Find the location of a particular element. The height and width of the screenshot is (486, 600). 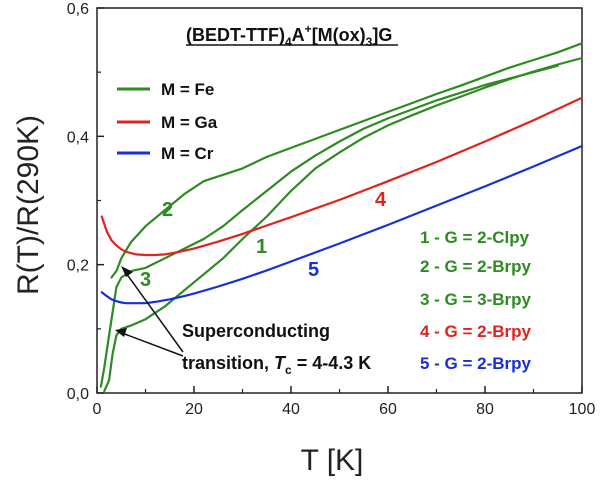

annotation-line2: transition, Tc = 4-4.3 K is located at coordinates (276, 365).